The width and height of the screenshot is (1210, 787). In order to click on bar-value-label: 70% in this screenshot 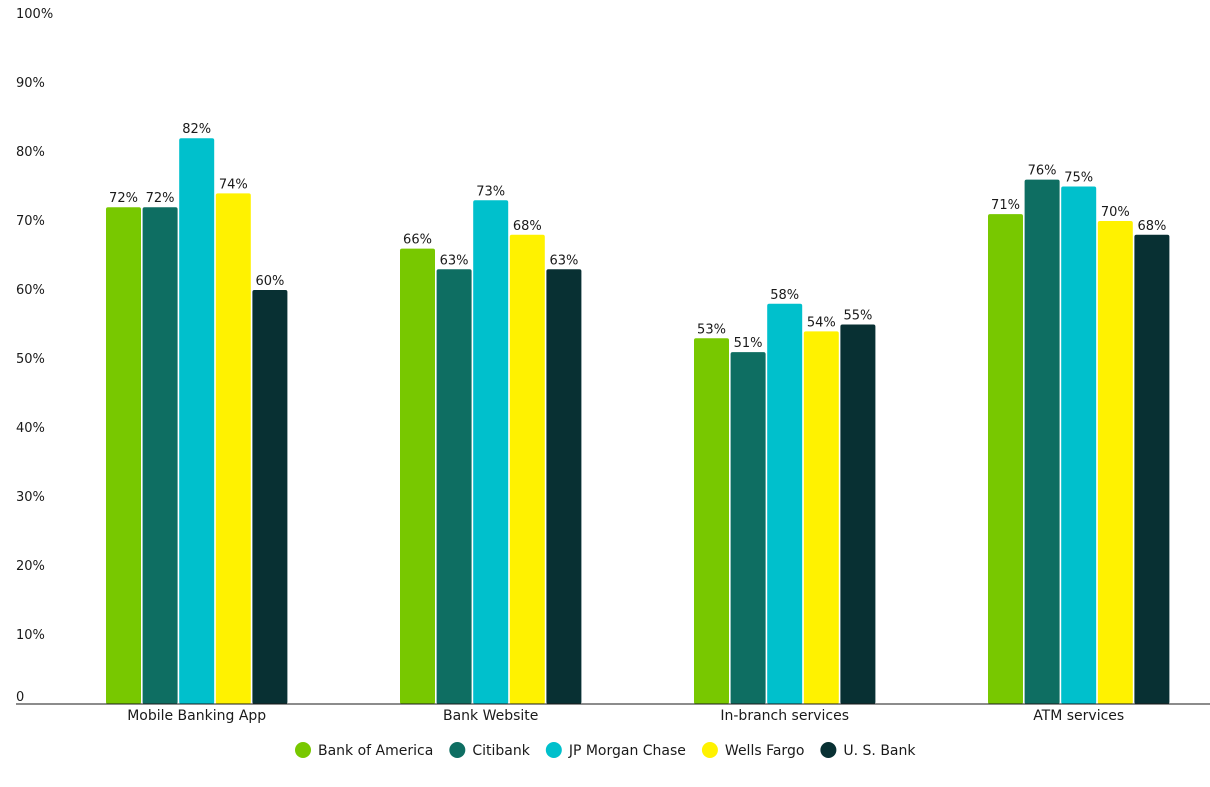, I will do `click(1115, 212)`.